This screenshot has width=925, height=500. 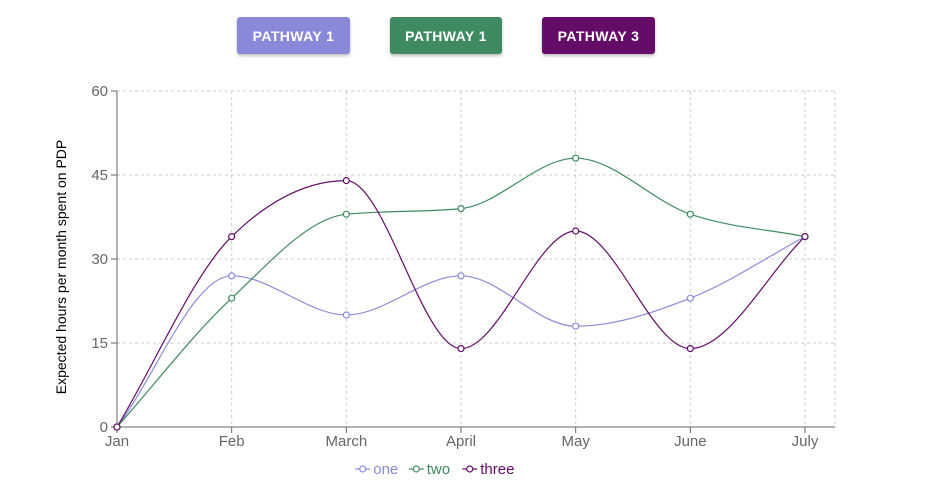 What do you see at coordinates (99, 91) in the screenshot?
I see `y-tick-label: 60` at bounding box center [99, 91].